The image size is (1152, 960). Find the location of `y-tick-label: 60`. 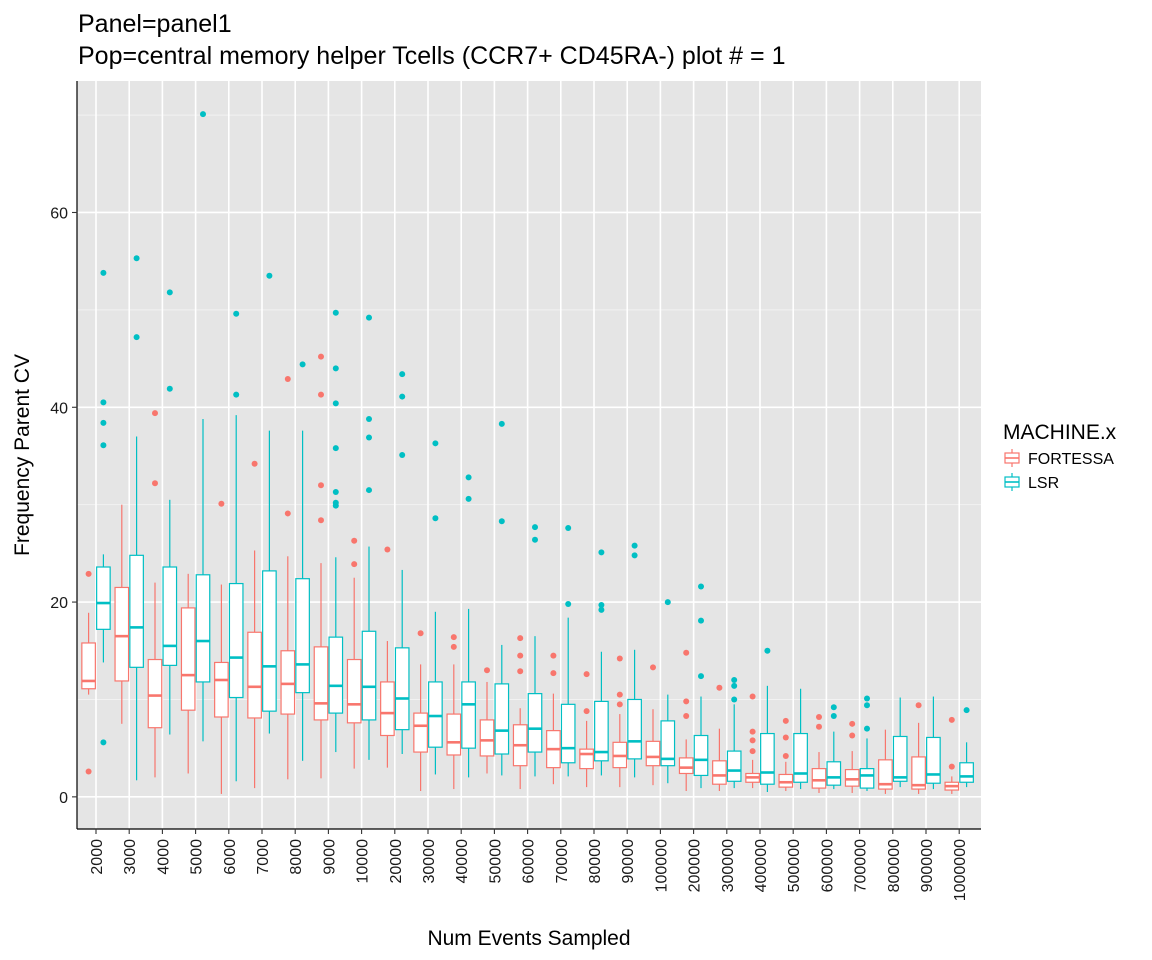

y-tick-label: 60 is located at coordinates (59, 213).